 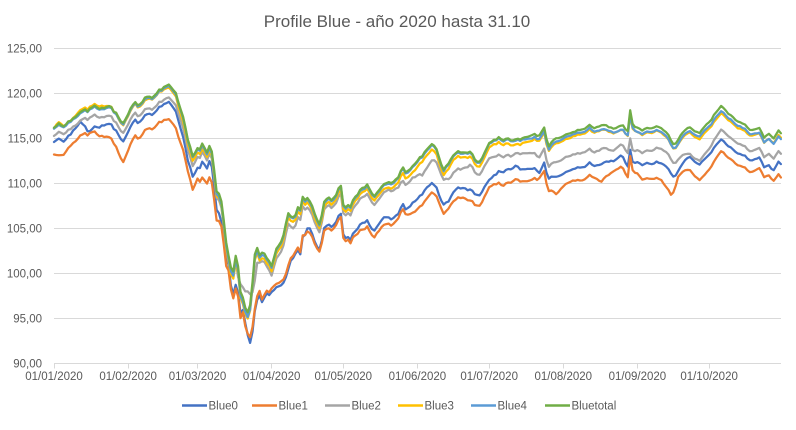 I want to click on svg-text: 01/10/2020, so click(x=709, y=377).